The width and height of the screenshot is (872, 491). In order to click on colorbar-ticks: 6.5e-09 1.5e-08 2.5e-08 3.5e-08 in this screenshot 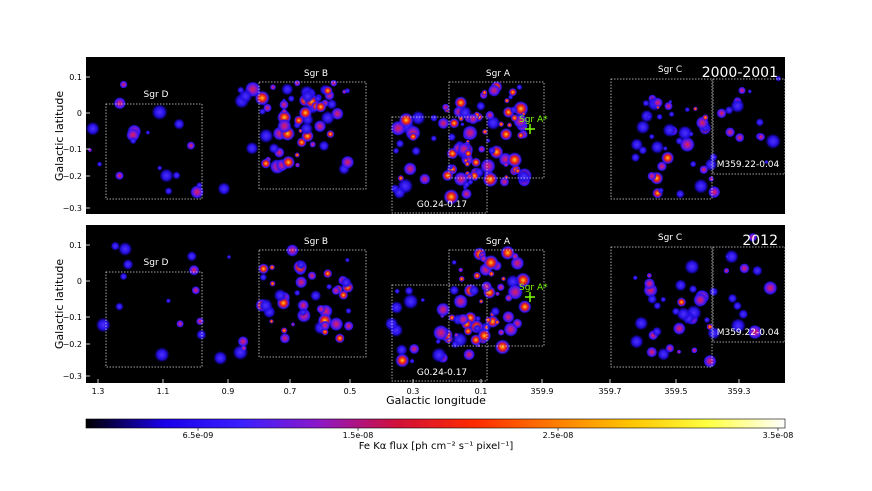, I will do `click(488, 434)`.